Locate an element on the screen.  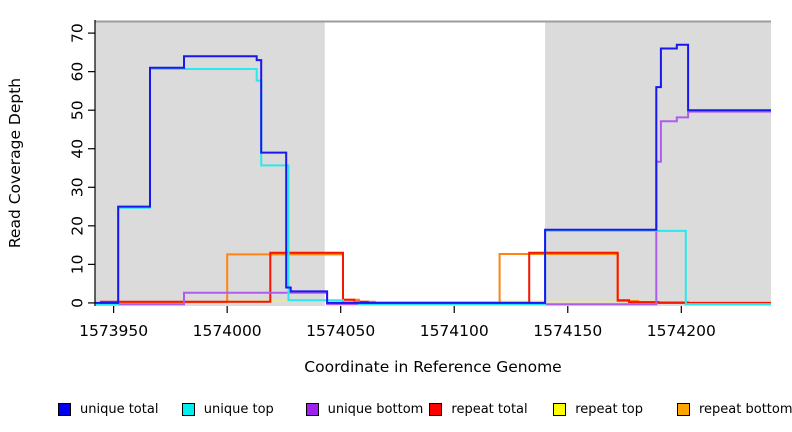
x-axis-title: Coordinate in Reference Genome is located at coordinates (432, 367).